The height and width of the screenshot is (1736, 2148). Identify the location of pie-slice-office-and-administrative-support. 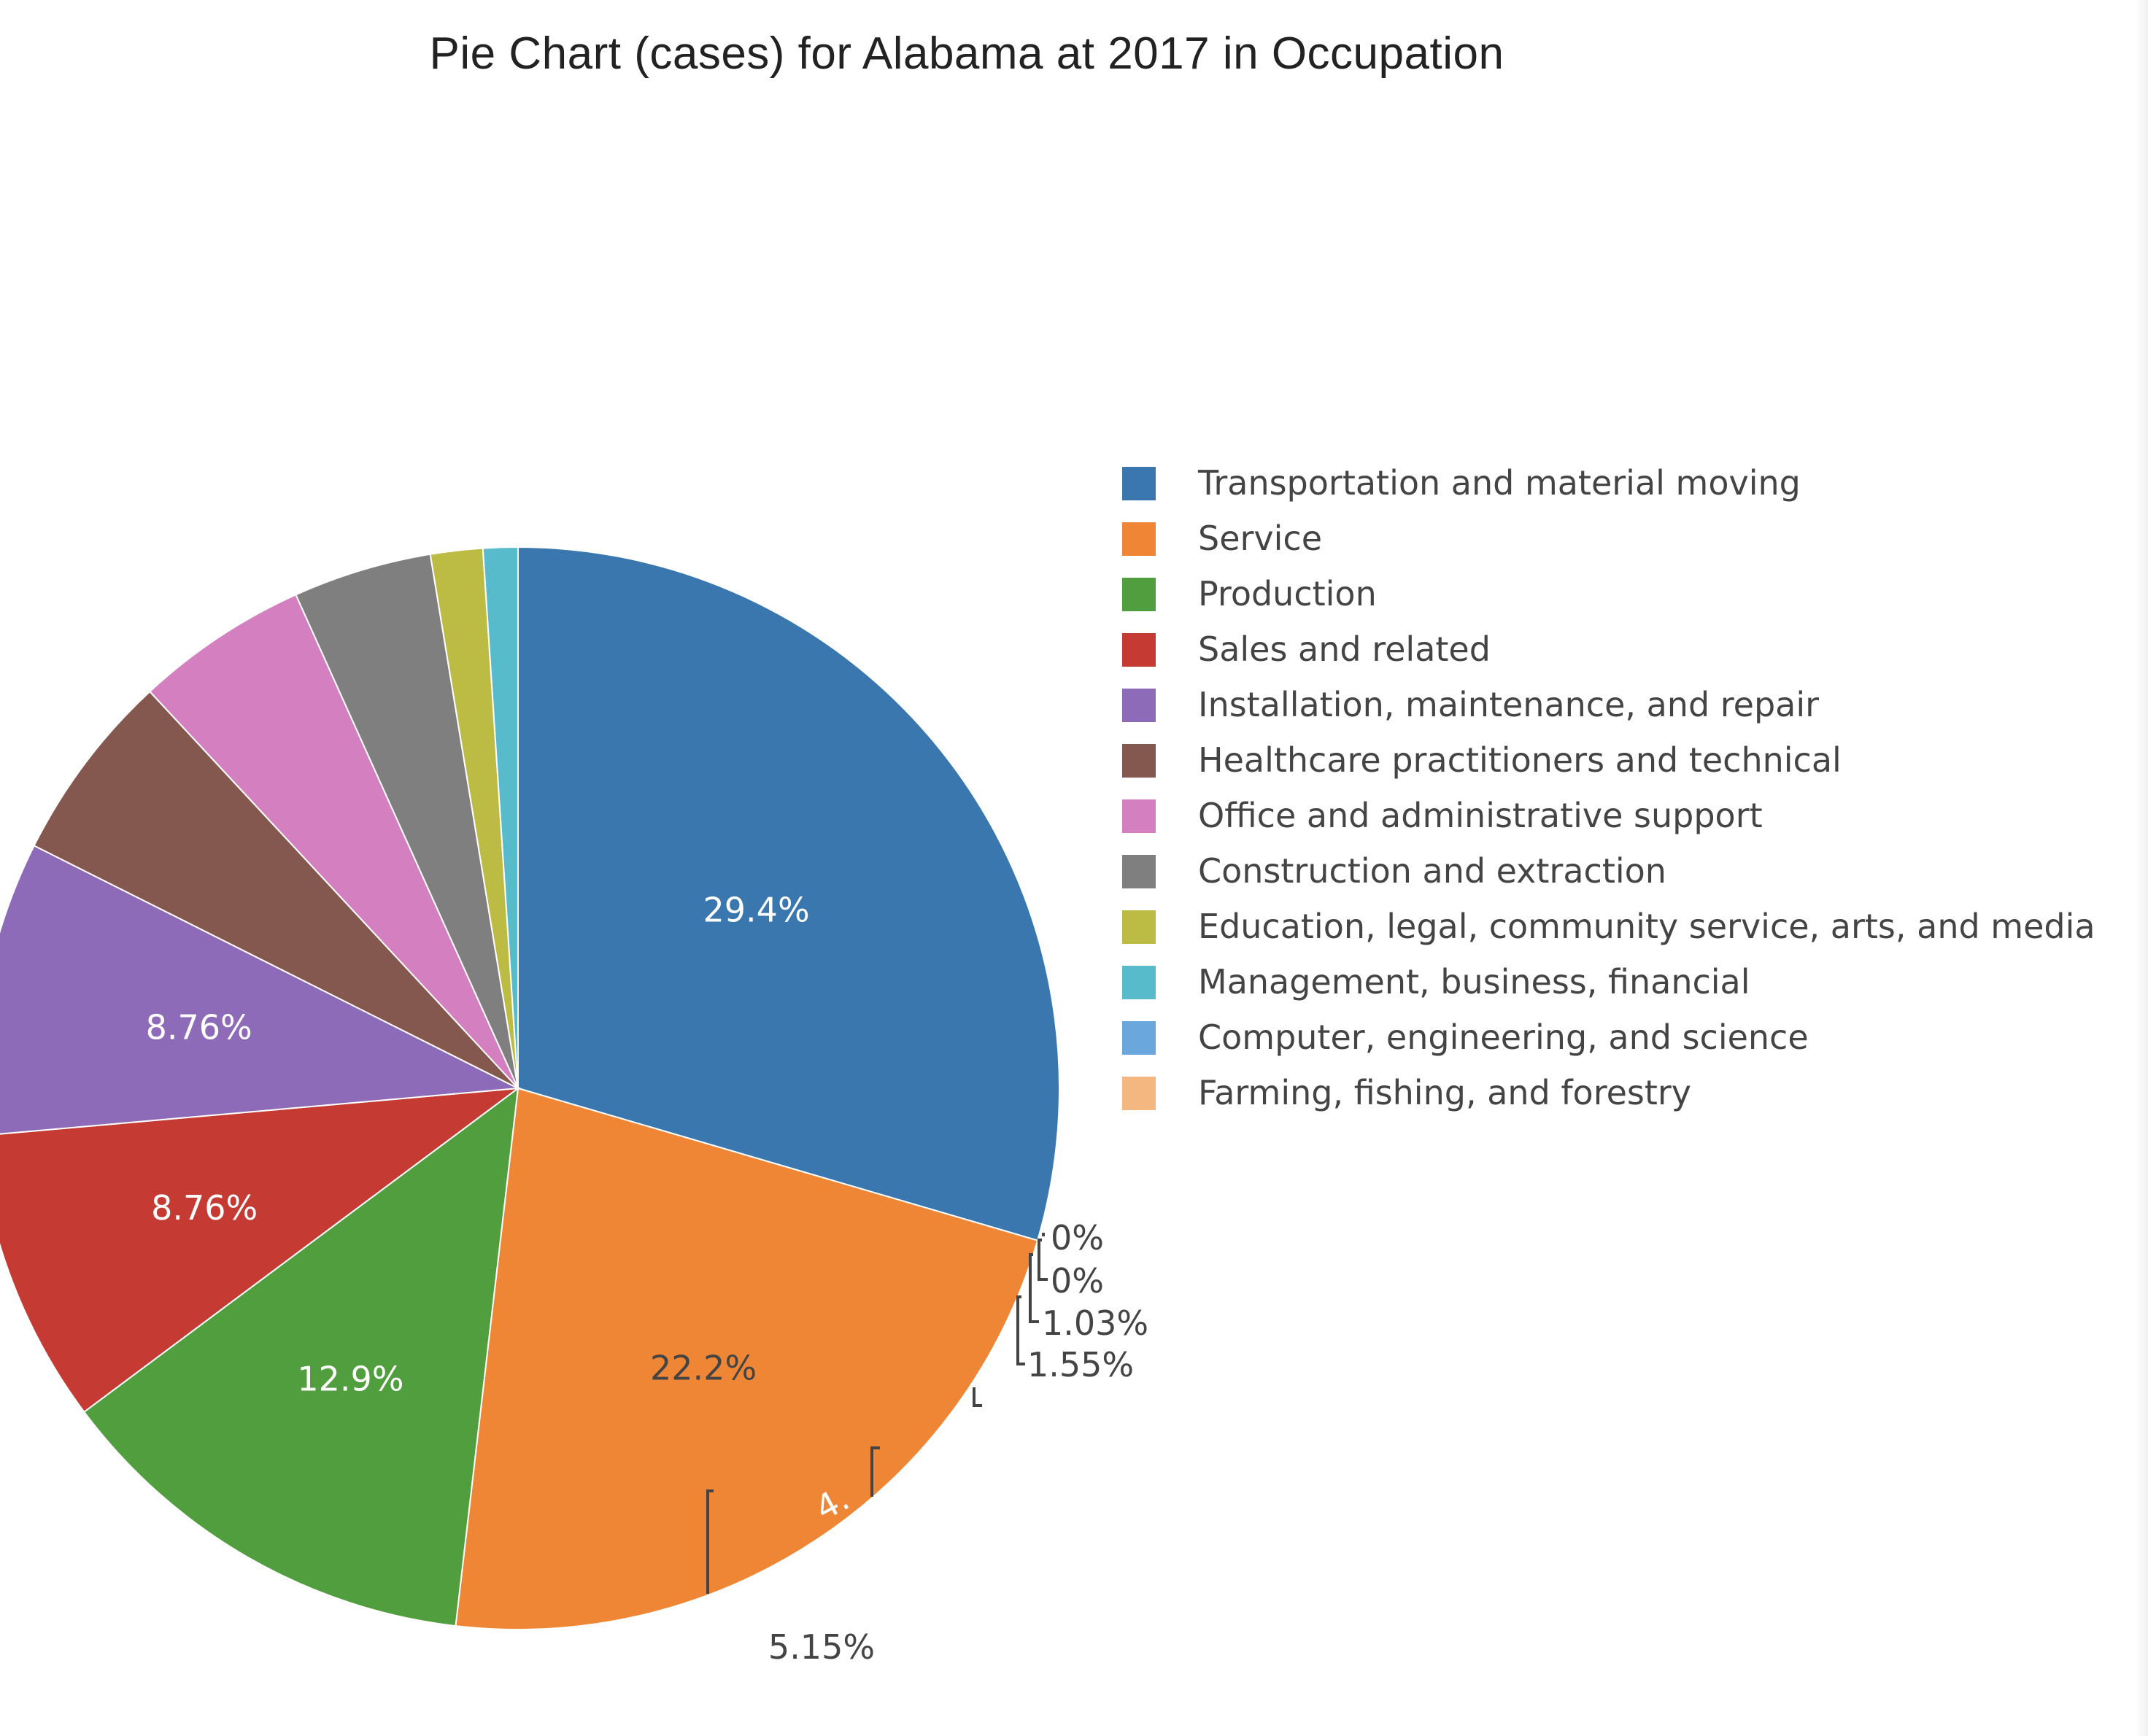
(334, 841).